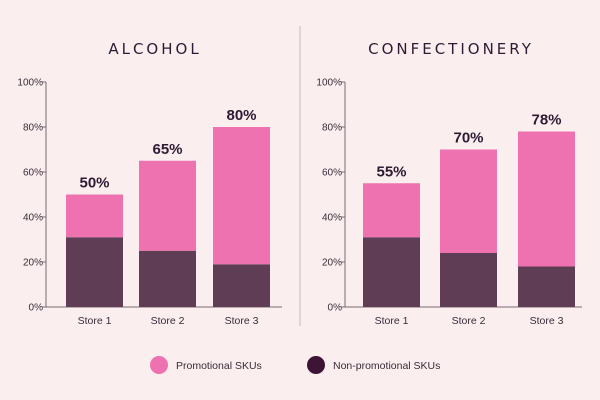 The width and height of the screenshot is (600, 400). I want to click on bar-total-label: 70%, so click(468, 138).